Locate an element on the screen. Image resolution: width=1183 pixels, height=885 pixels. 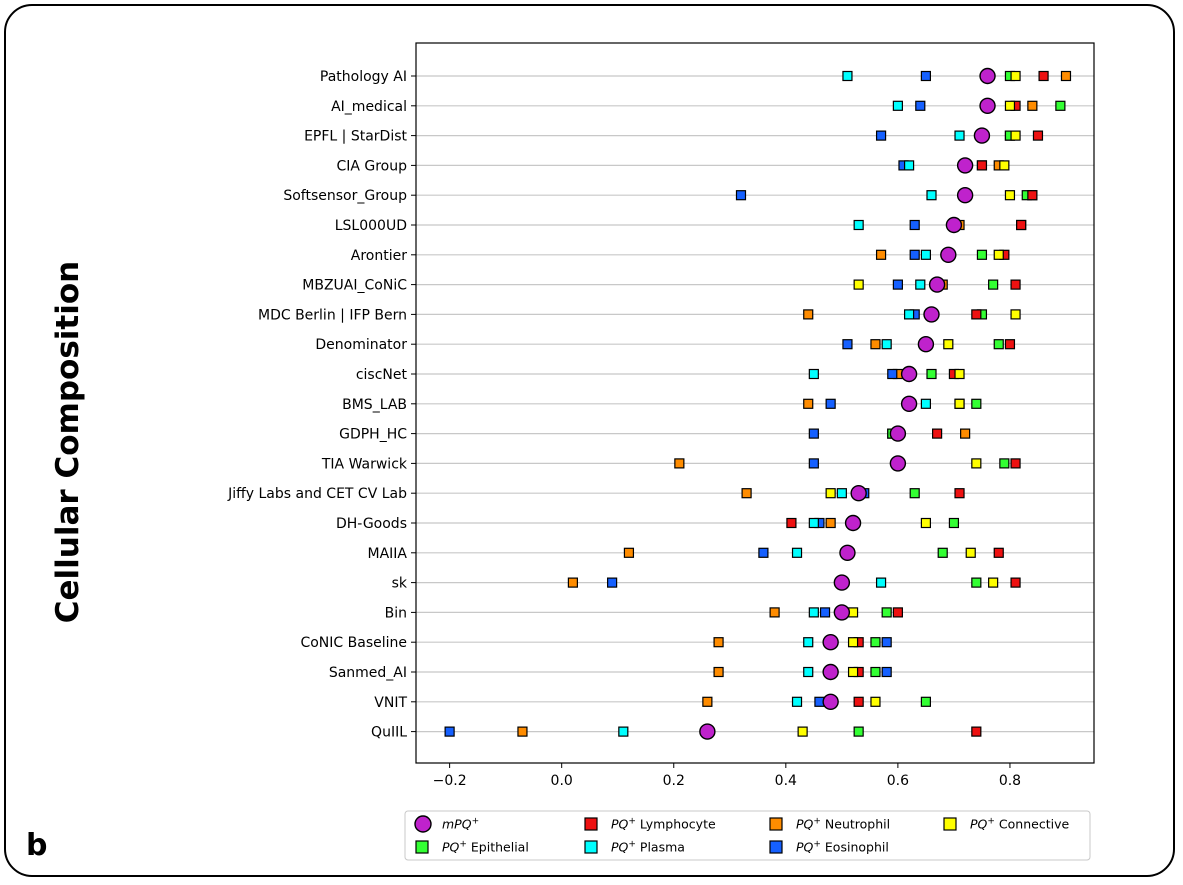
category-label: EPFL | StarDist is located at coordinates (355, 137).